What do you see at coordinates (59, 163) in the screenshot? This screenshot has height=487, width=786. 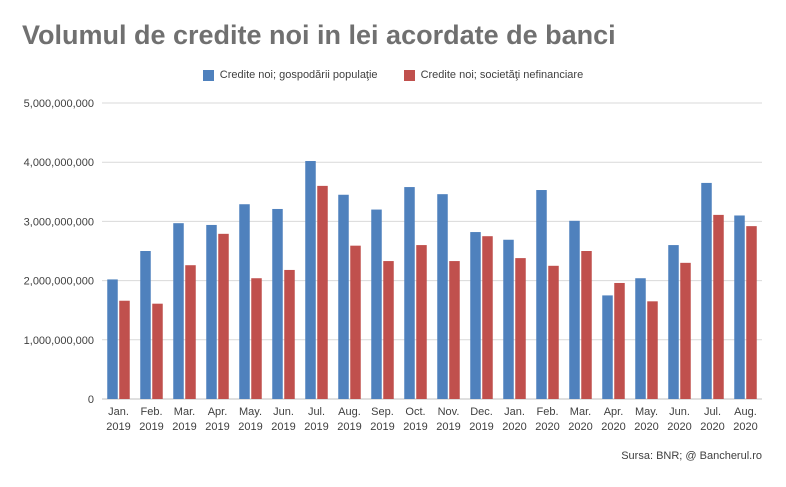 I see `y-tick-label: 4,000,000,000` at bounding box center [59, 163].